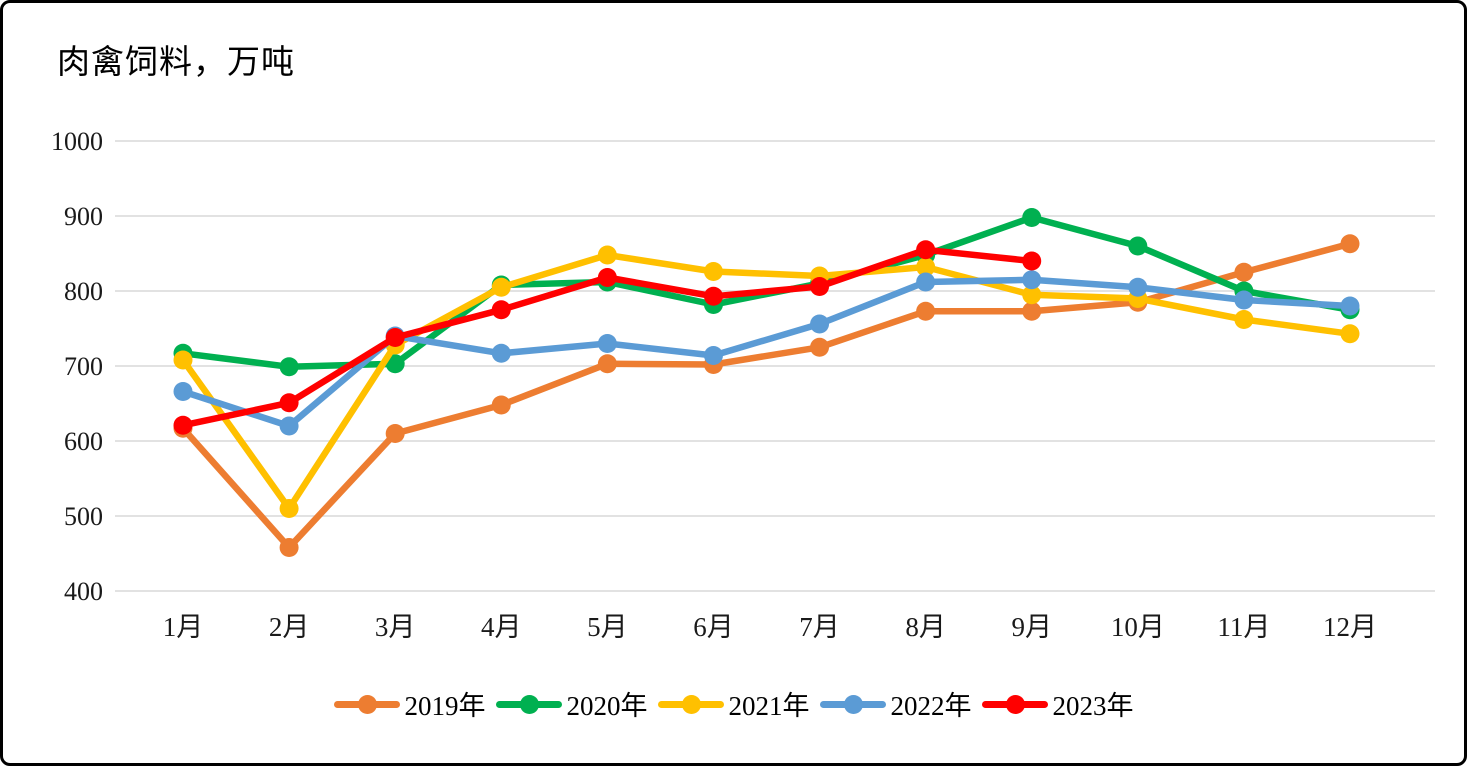 The width and height of the screenshot is (1467, 766). What do you see at coordinates (83, 591) in the screenshot?
I see `y-tick-label-400: 400` at bounding box center [83, 591].